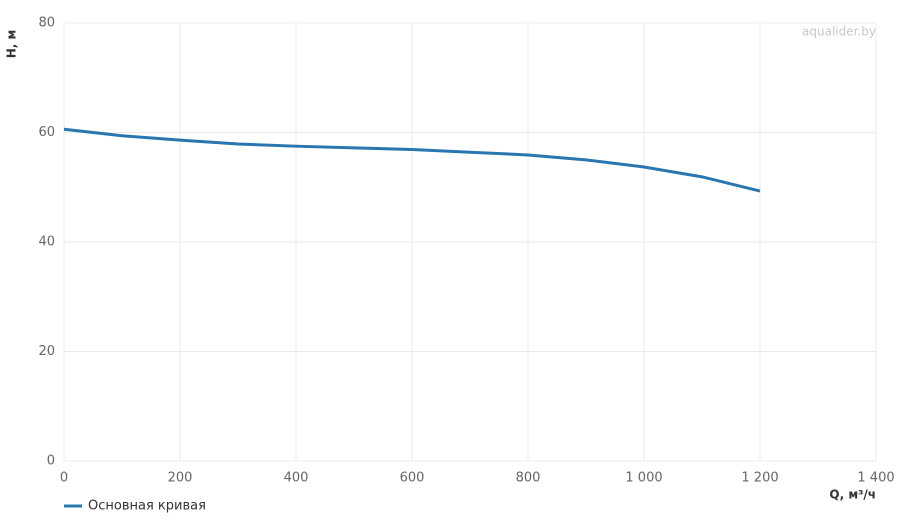 Image resolution: width=900 pixels, height=520 pixels. Describe the element at coordinates (412, 478) in the screenshot. I see `x-tick-label: 600` at that location.